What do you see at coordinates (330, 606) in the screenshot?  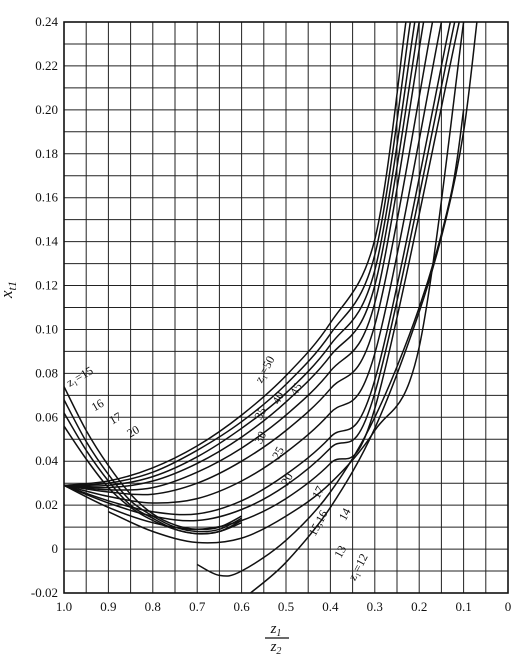 I see `x-tick-label: 0.4` at bounding box center [330, 606].